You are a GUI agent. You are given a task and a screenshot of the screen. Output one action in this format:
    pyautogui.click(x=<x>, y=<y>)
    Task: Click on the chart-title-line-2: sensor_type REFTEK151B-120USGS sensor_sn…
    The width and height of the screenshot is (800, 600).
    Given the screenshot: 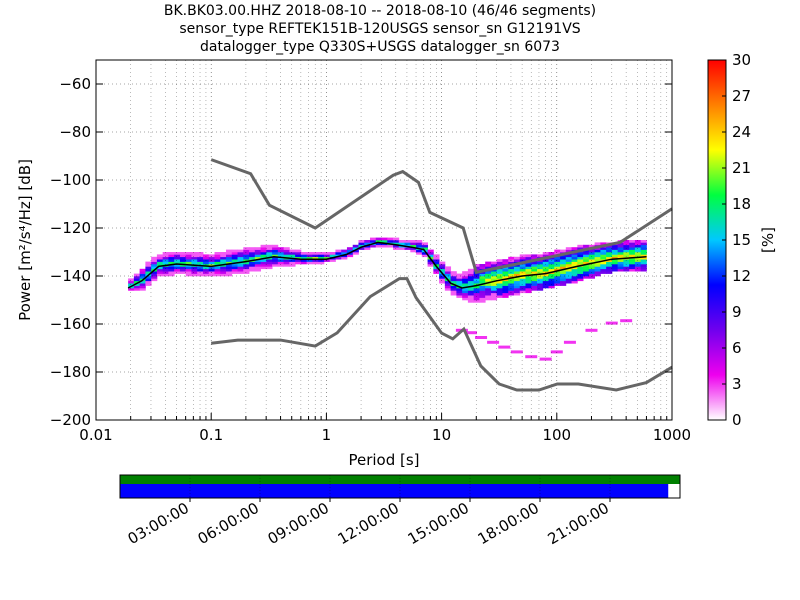 What is the action you would take?
    pyautogui.click(x=380, y=29)
    